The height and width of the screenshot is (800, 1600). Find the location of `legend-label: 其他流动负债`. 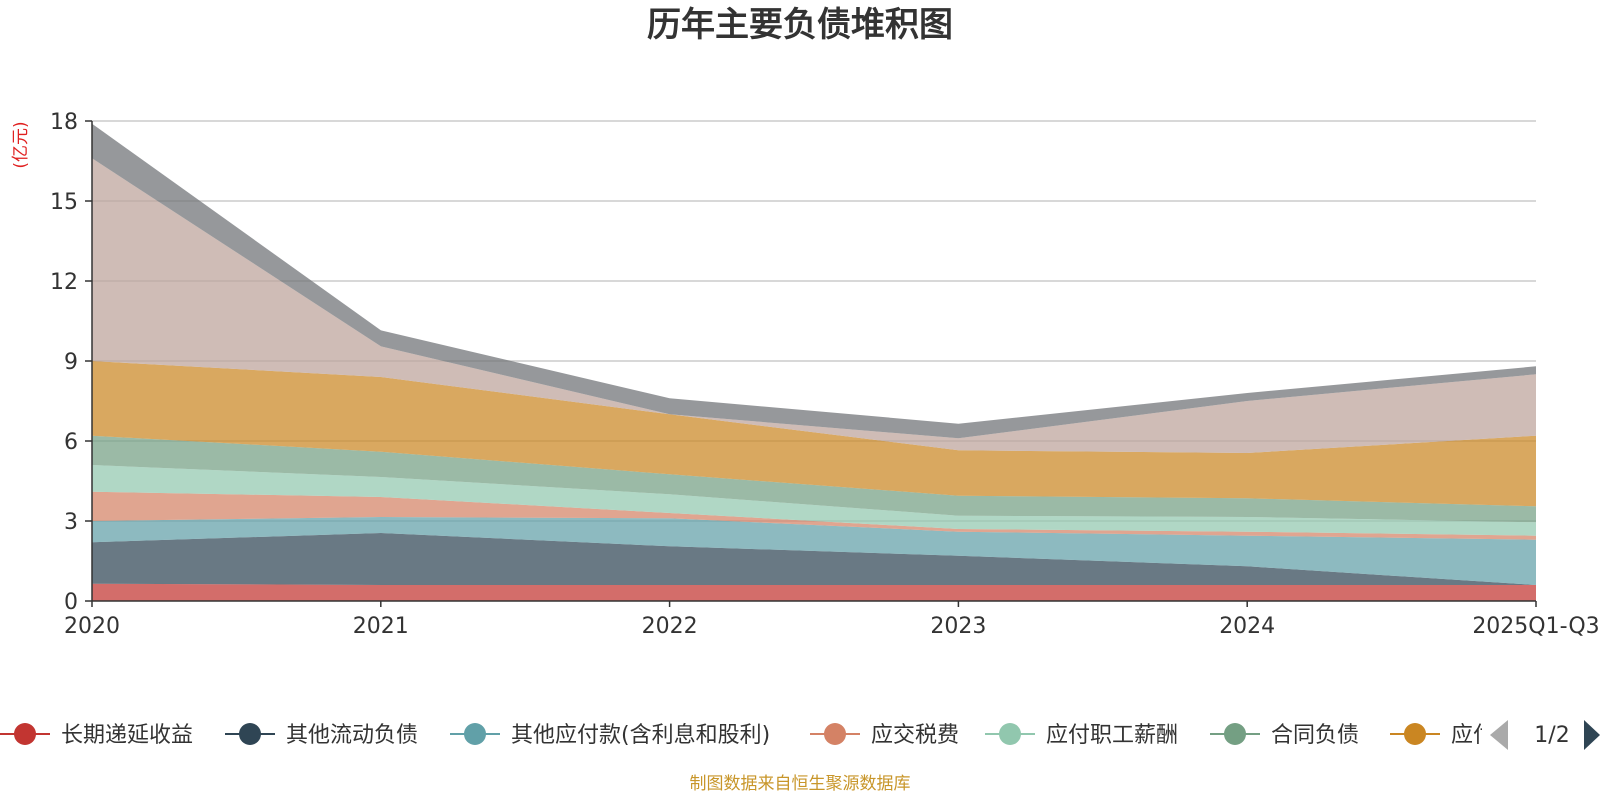

legend-label: 其他流动负债 is located at coordinates (352, 735).